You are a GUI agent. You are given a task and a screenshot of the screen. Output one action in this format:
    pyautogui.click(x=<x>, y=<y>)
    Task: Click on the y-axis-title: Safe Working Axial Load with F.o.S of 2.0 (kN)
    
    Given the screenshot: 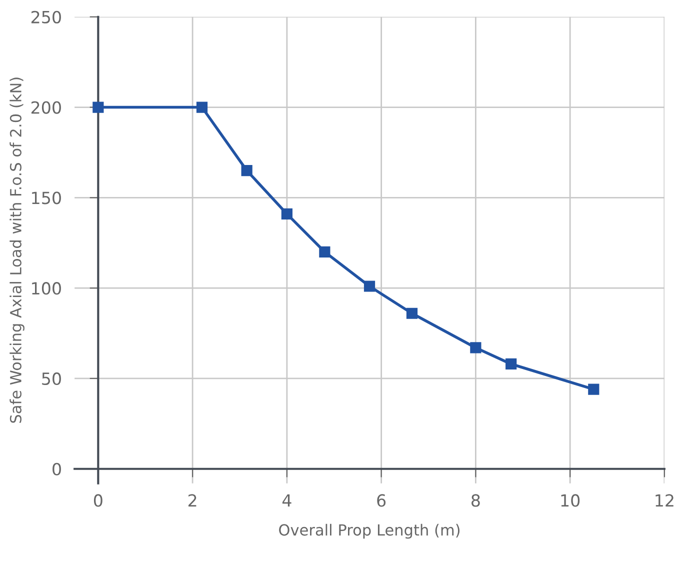 What is the action you would take?
    pyautogui.click(x=17, y=250)
    